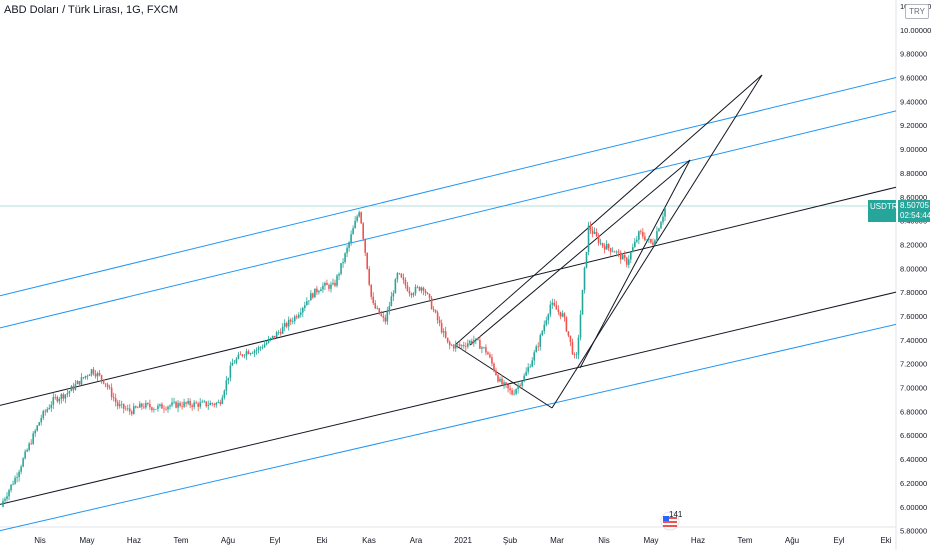  Describe the element at coordinates (913, 435) in the screenshot. I see `y-tick-label: 6.60000` at that location.